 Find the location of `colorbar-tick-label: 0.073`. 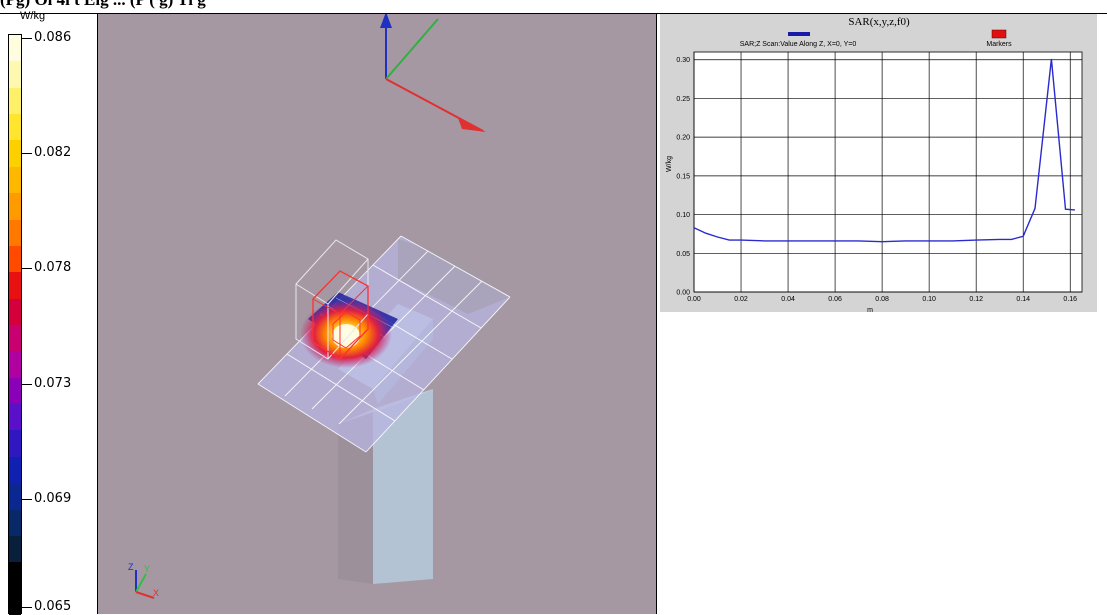

colorbar-tick-label: 0.073 is located at coordinates (53, 383).